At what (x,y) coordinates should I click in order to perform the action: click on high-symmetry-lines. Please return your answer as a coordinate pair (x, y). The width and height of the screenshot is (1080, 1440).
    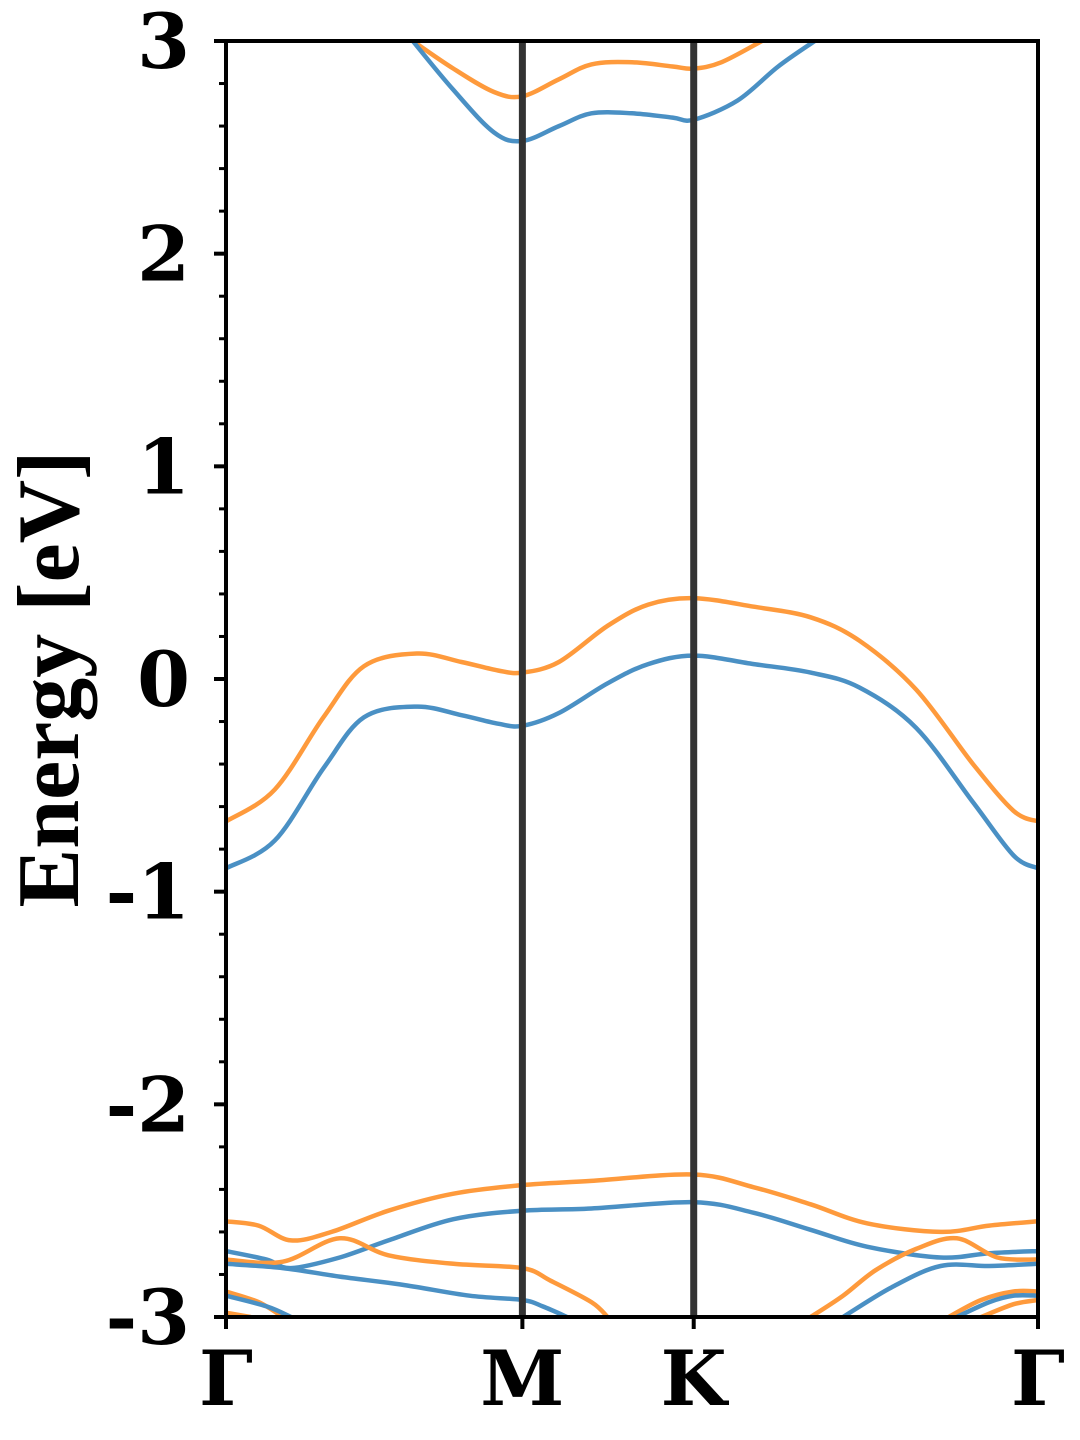
    Looking at the image, I should click on (608, 679).